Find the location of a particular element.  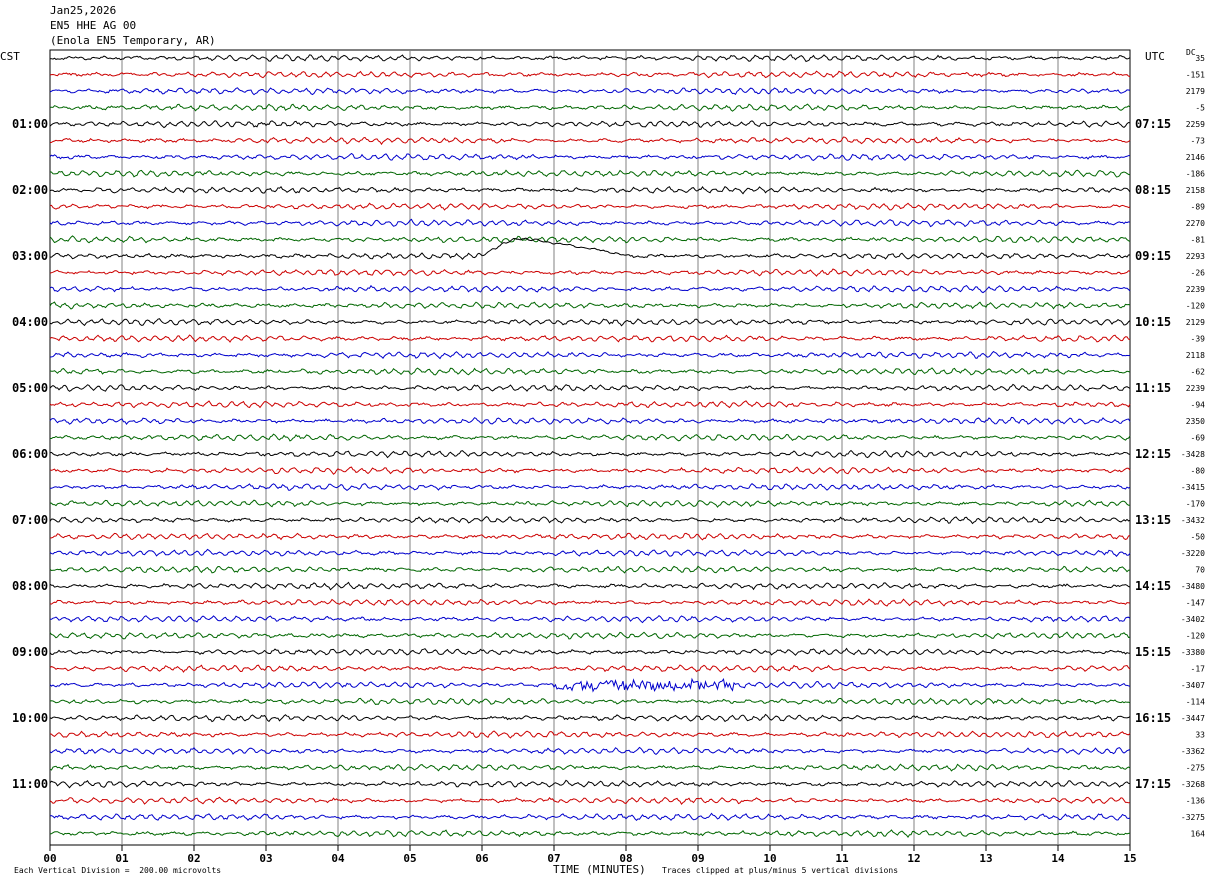

dc-offset-label: -3362 is located at coordinates (1193, 751).